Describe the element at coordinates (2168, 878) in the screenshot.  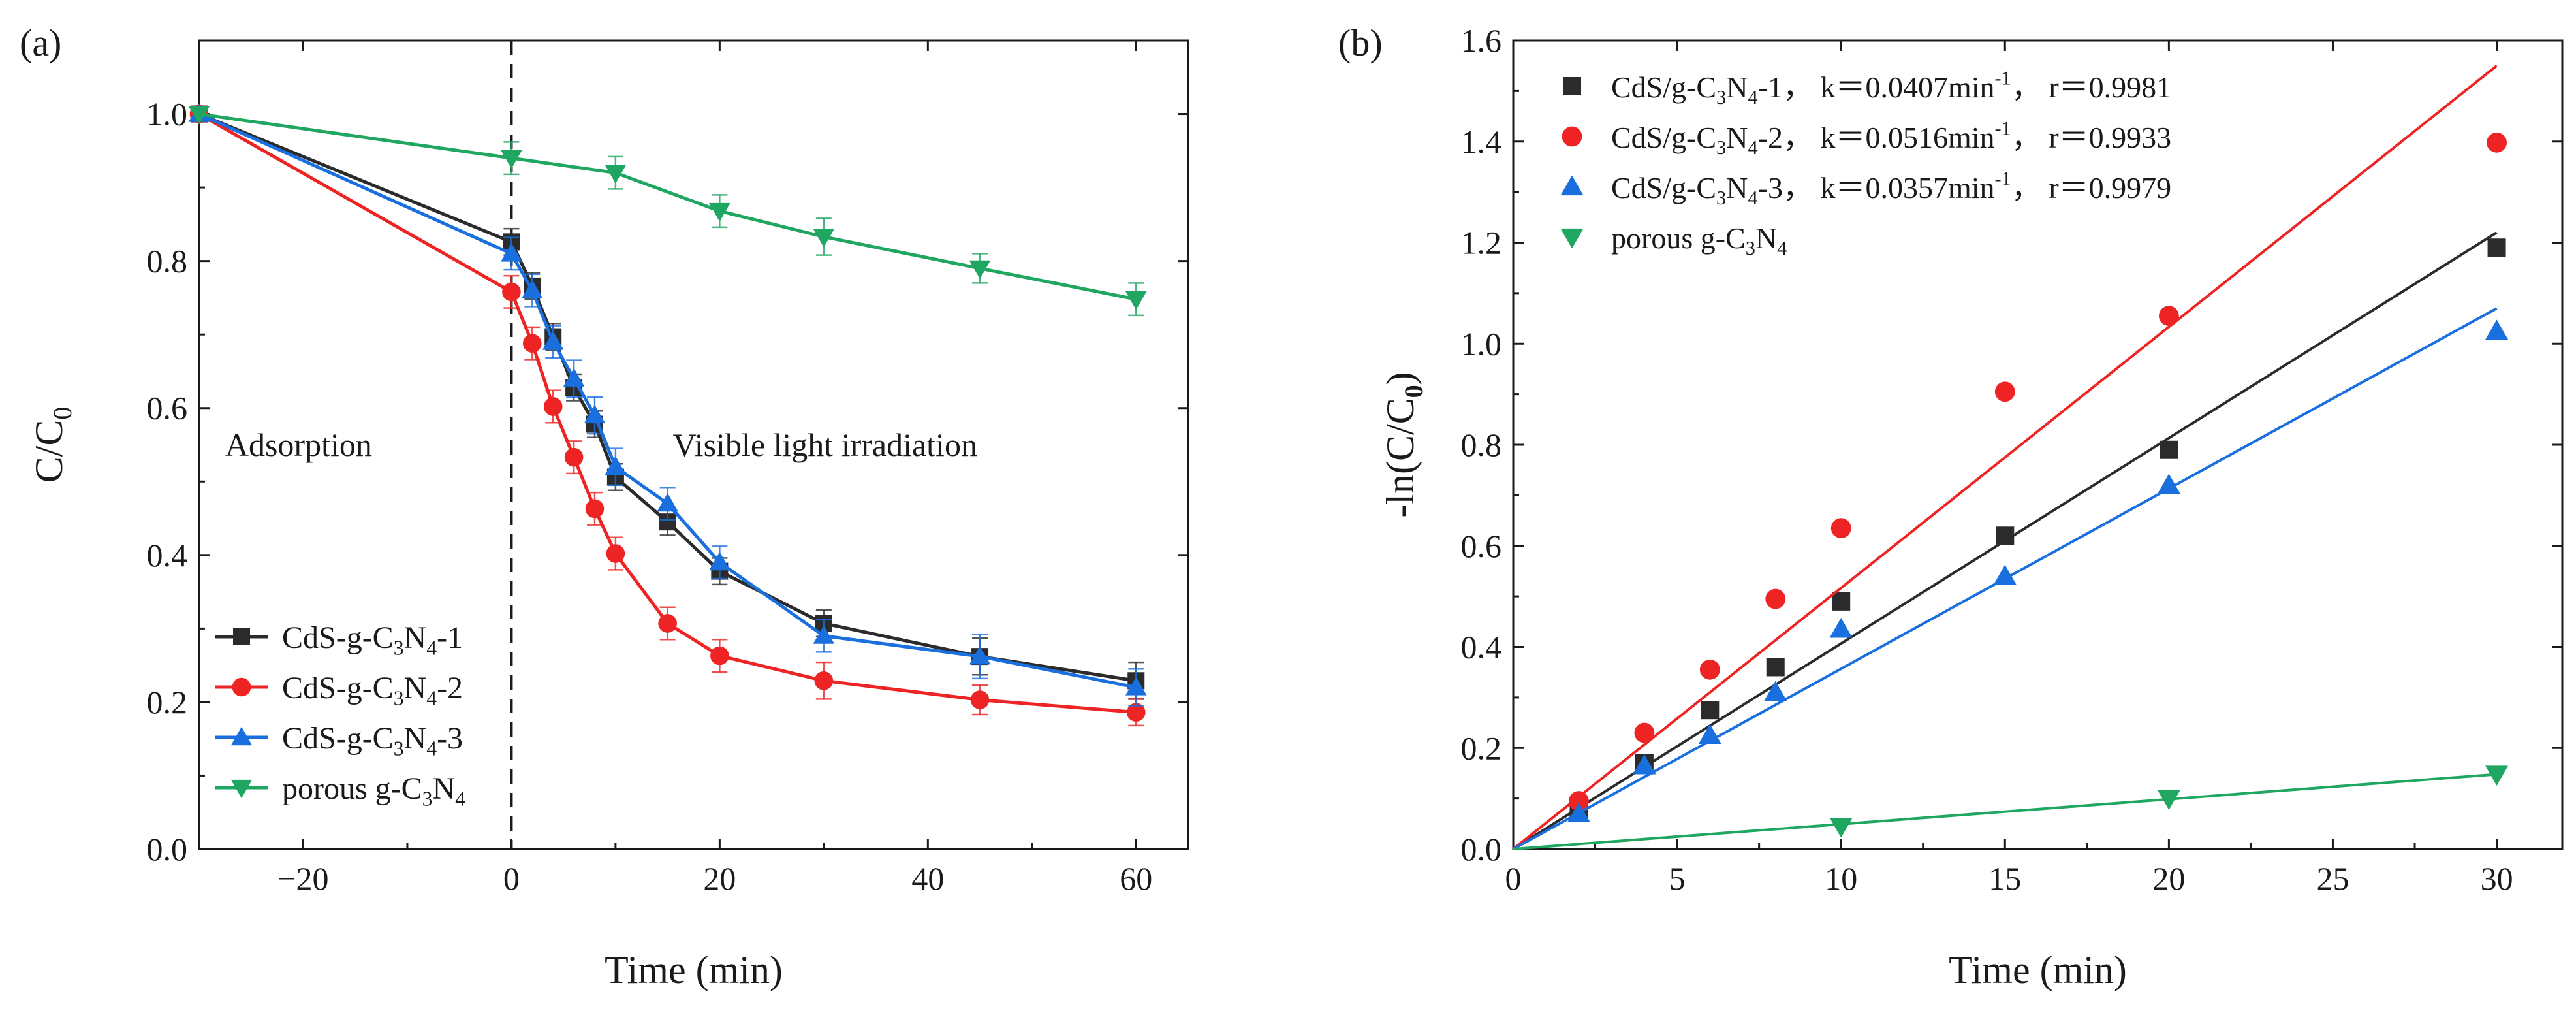
I see `x-tick-label: 20` at that location.